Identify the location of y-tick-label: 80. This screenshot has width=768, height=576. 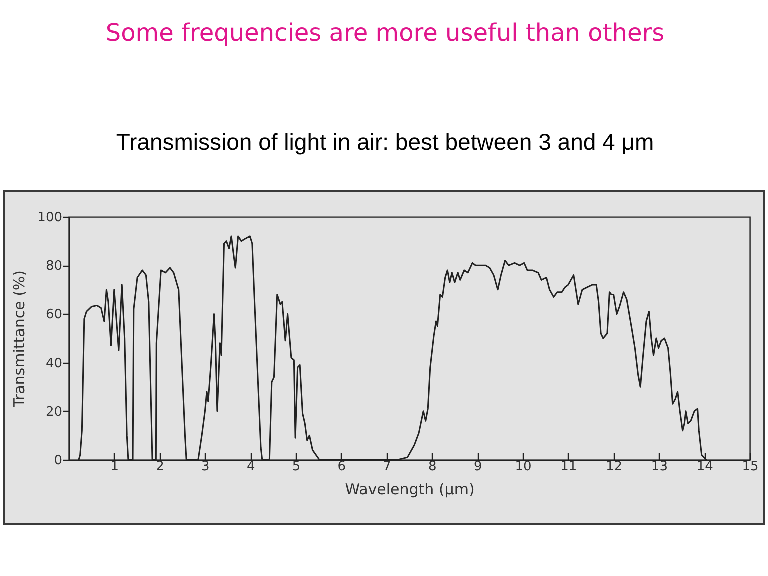
(54, 266).